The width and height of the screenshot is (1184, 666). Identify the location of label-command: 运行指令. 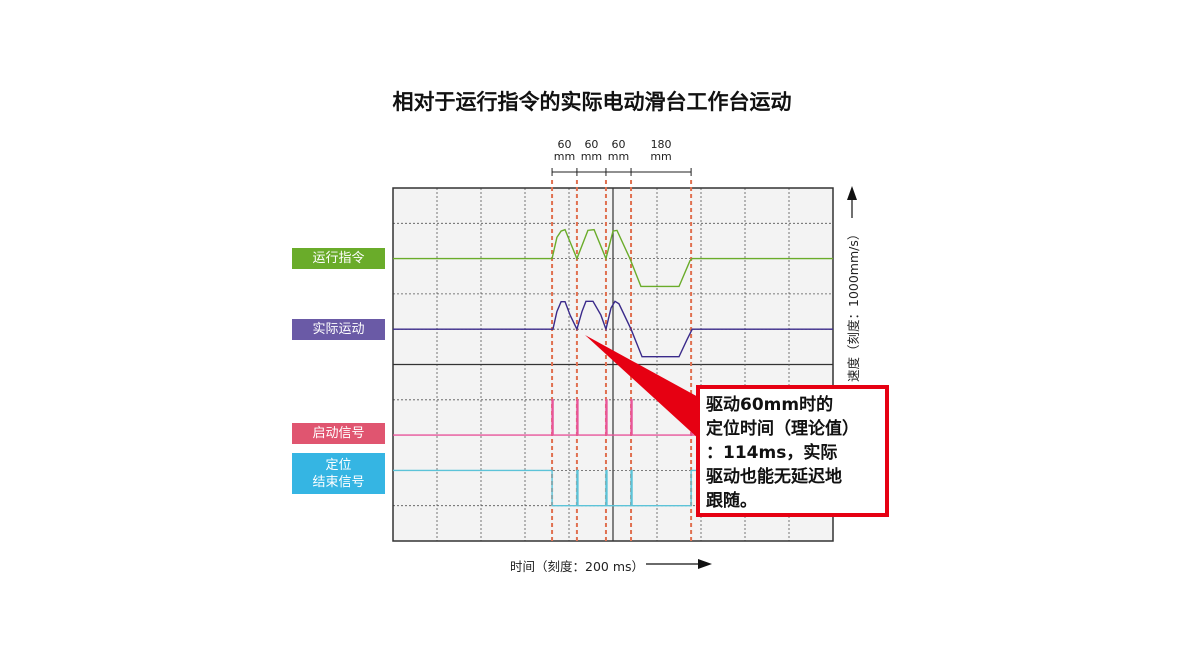
(338, 258).